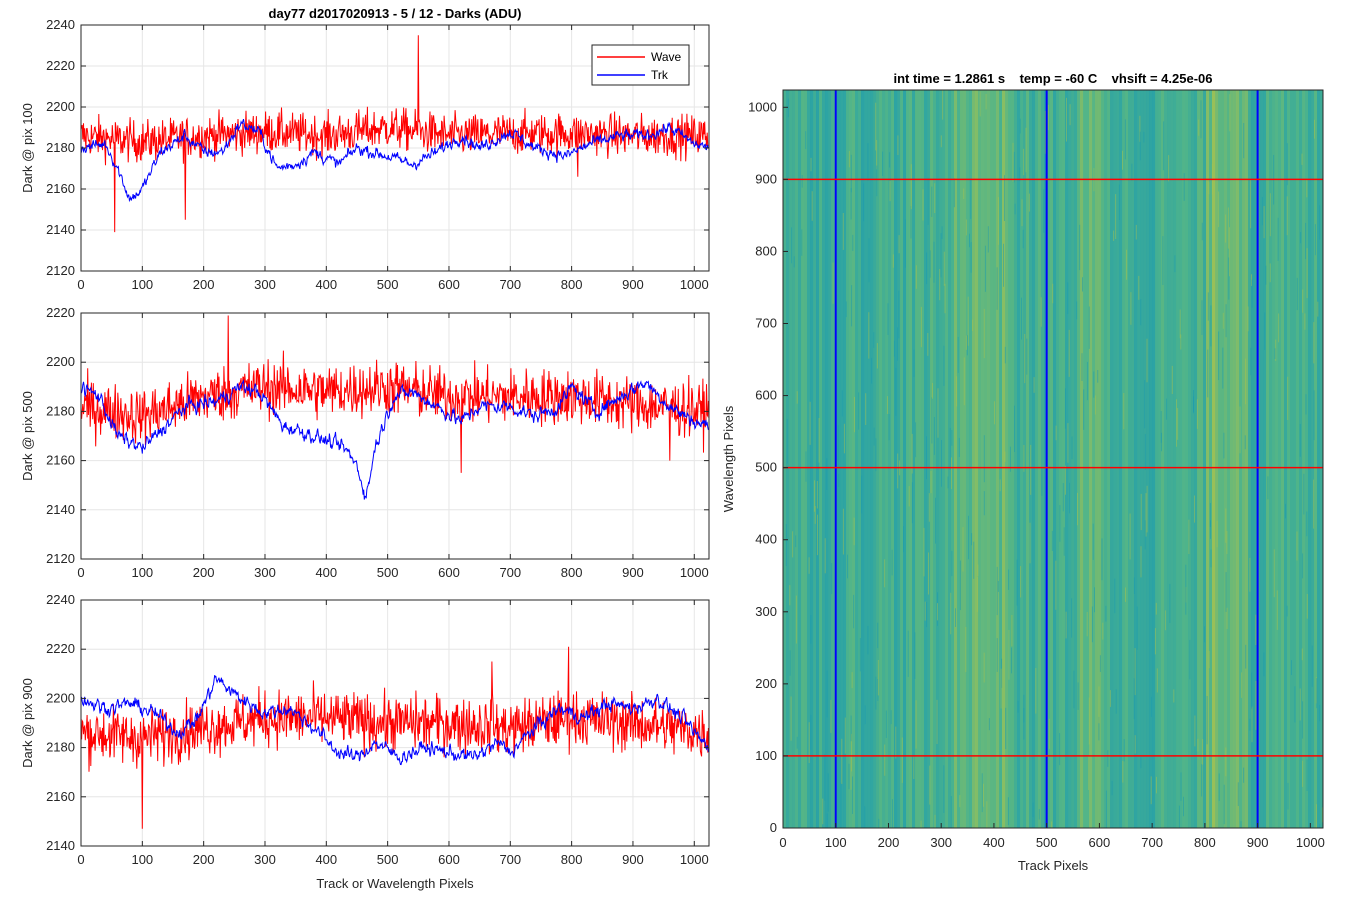 This screenshot has height=900, width=1350. Describe the element at coordinates (60, 361) in the screenshot. I see `y-tick-label: 2200` at that location.